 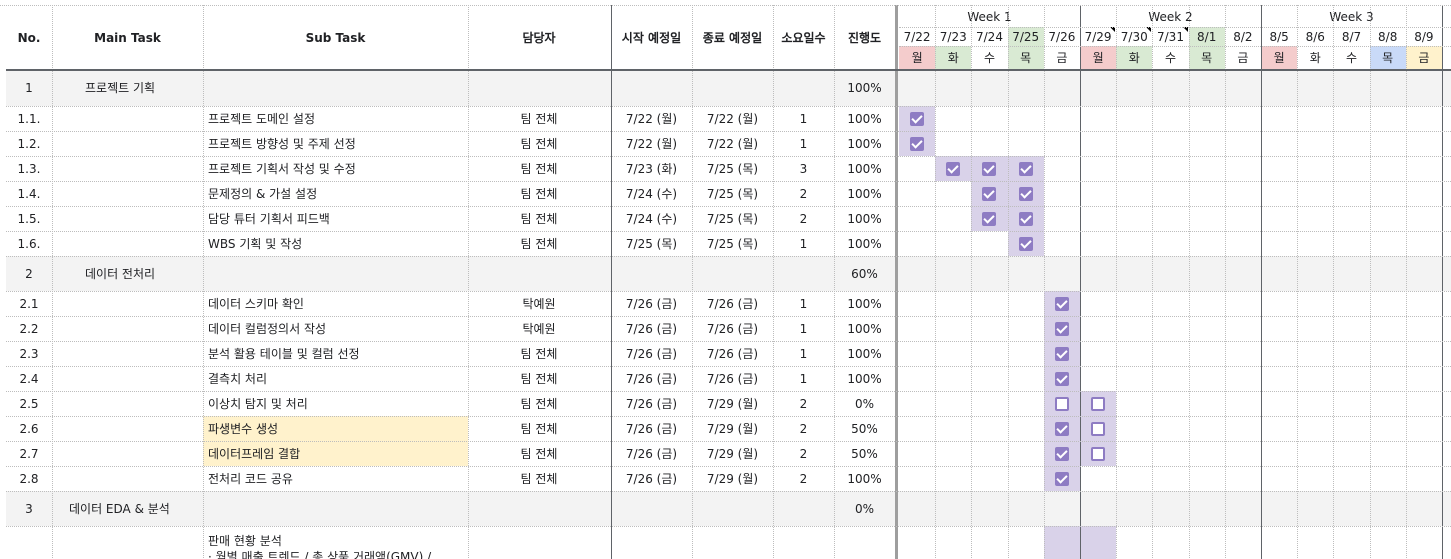 What do you see at coordinates (29, 88) in the screenshot?
I see `no-cell: 1` at bounding box center [29, 88].